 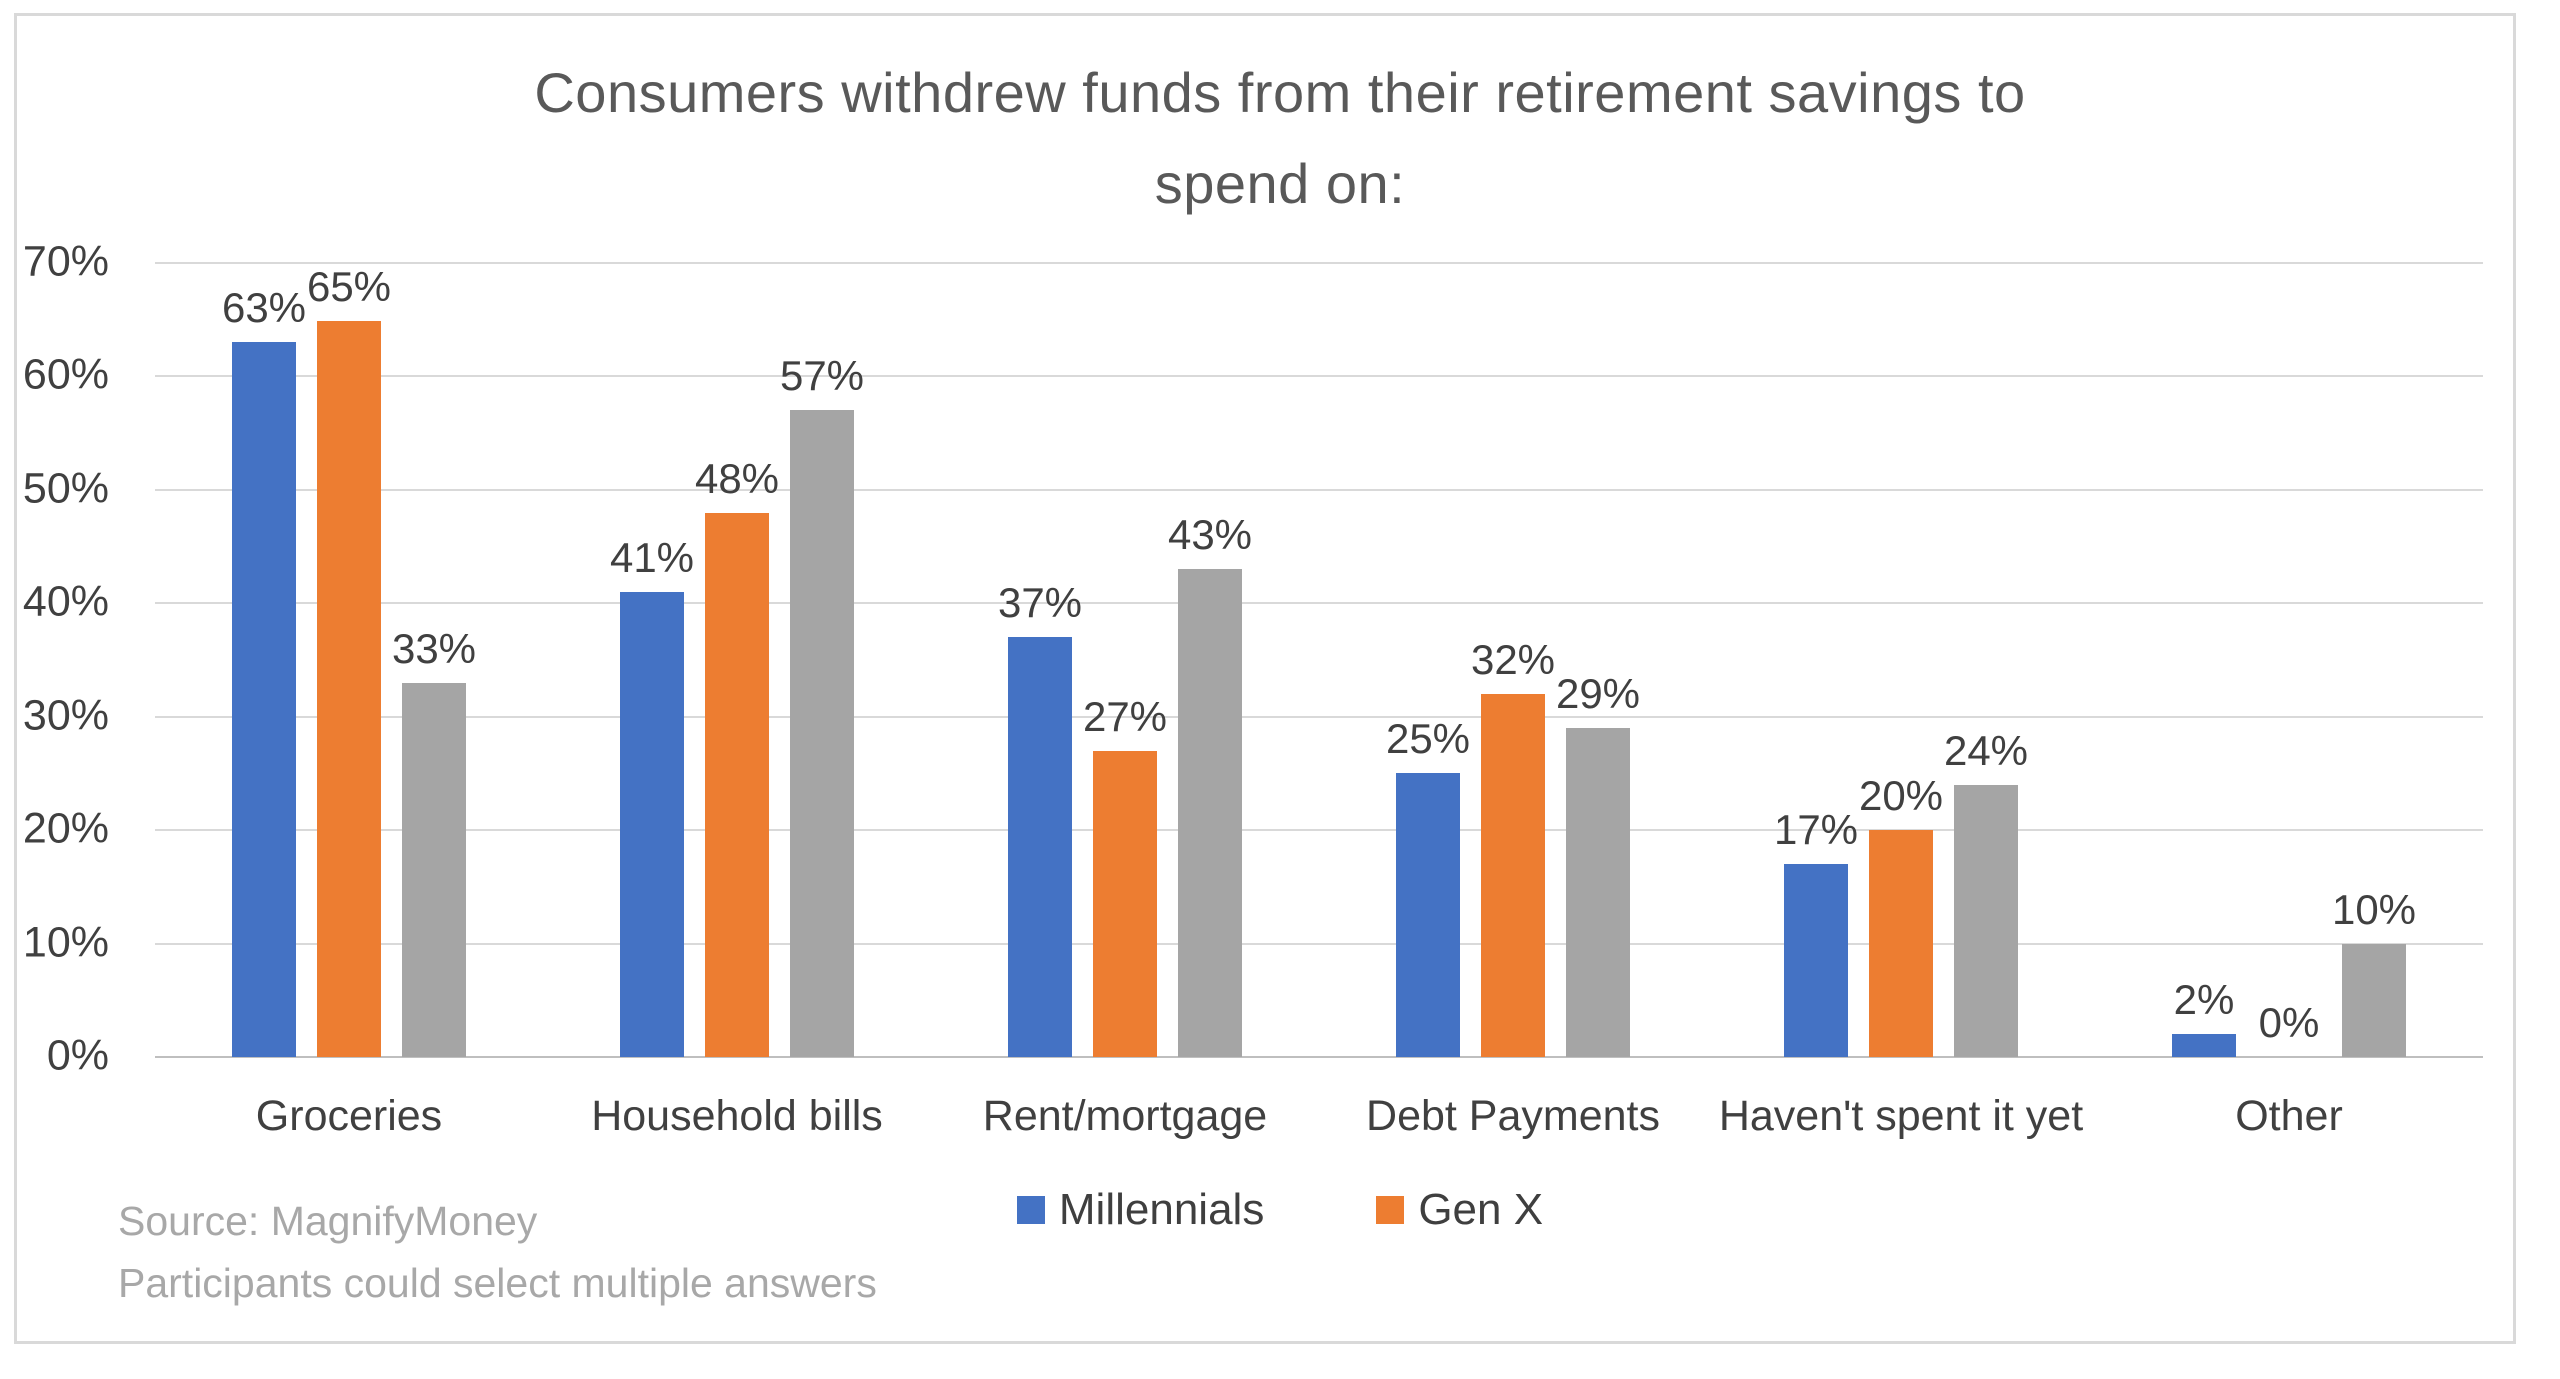 What do you see at coordinates (1030, 1210) in the screenshot?
I see `legend-swatch-icon-millennials` at bounding box center [1030, 1210].